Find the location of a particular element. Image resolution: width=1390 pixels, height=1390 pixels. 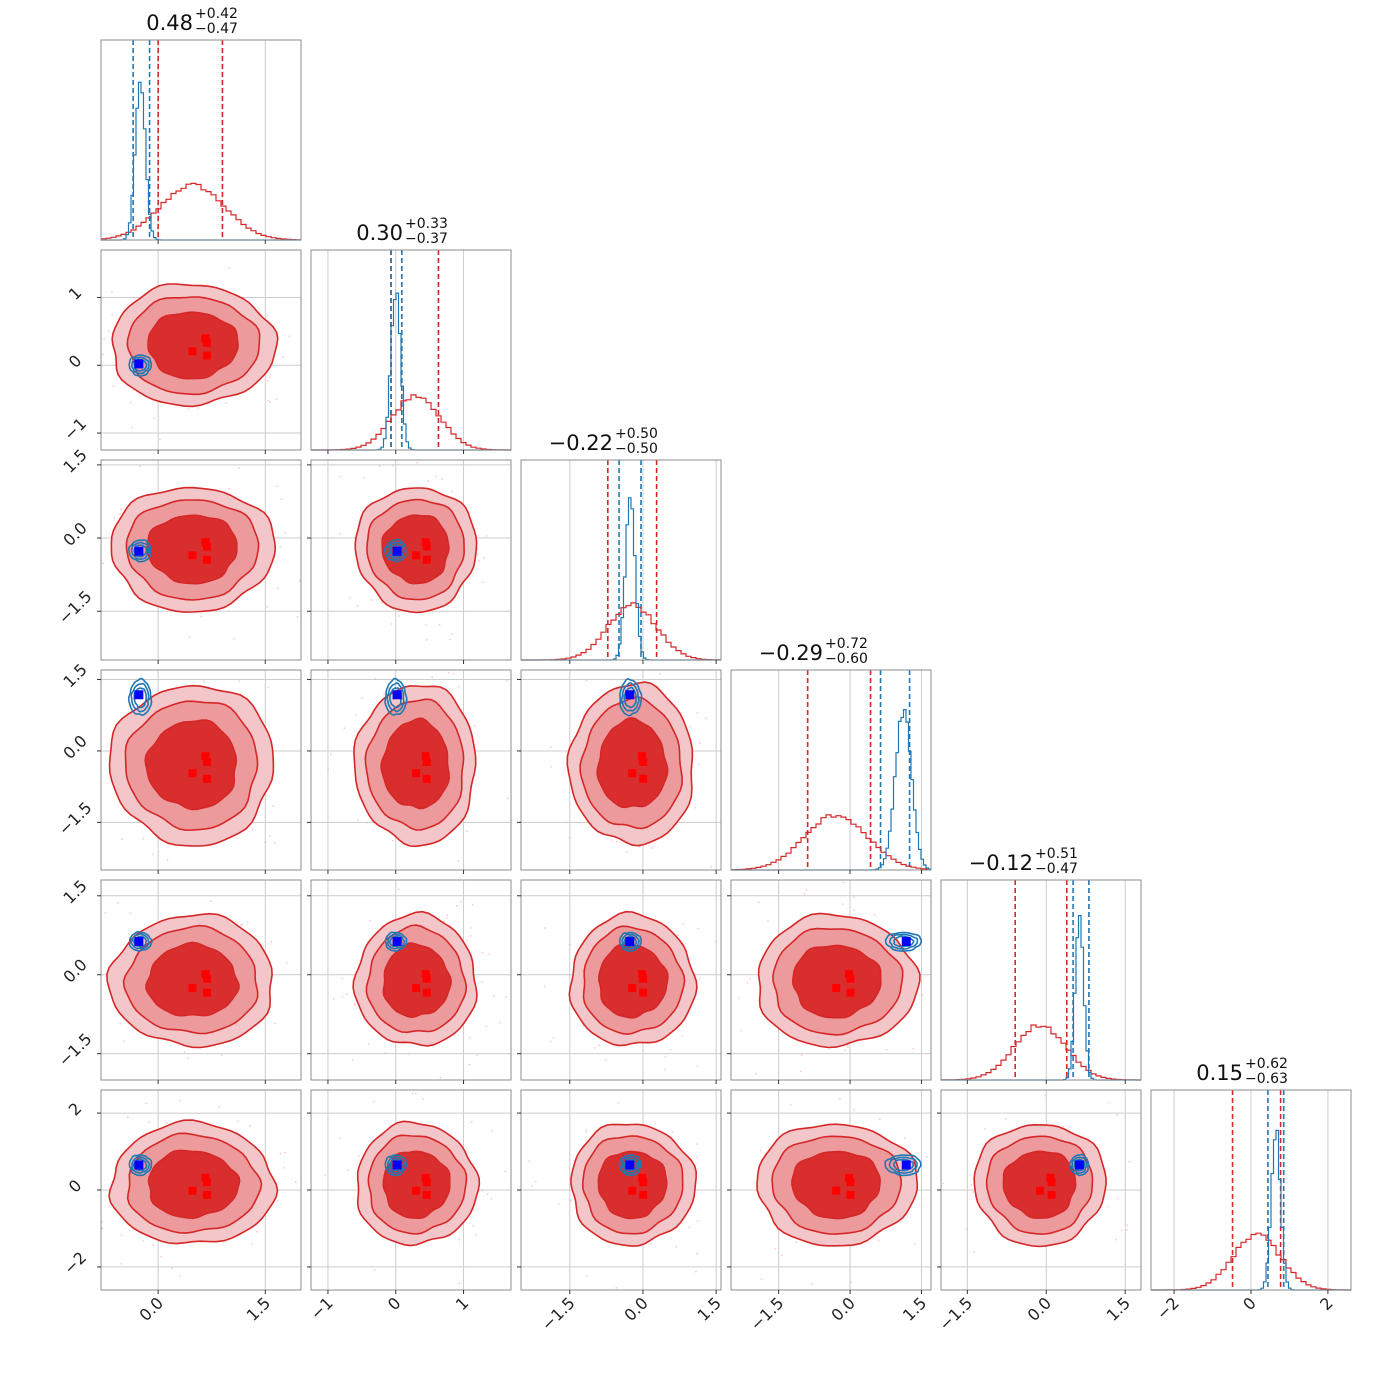

xtick-label-1-0: −1 is located at coordinates (322, 1308).